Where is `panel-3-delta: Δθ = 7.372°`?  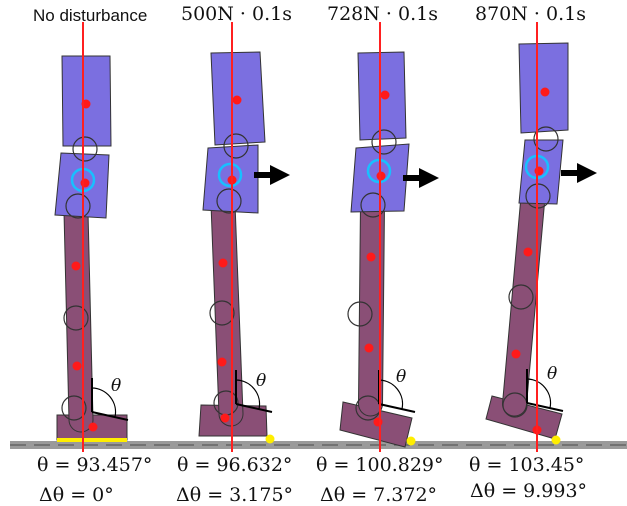 panel-3-delta: Δθ = 7.372° is located at coordinates (379, 495).